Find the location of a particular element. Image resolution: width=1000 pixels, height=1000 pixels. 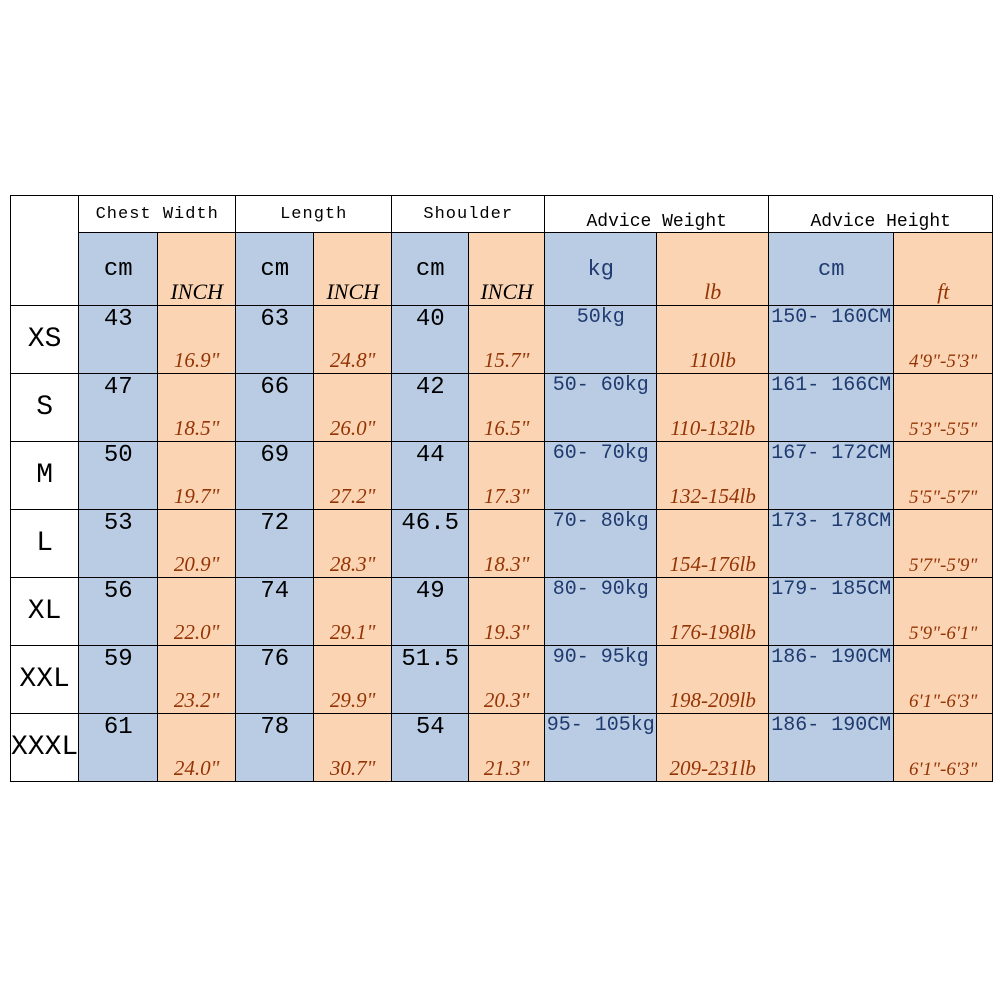

size-label: XS is located at coordinates (44, 339).